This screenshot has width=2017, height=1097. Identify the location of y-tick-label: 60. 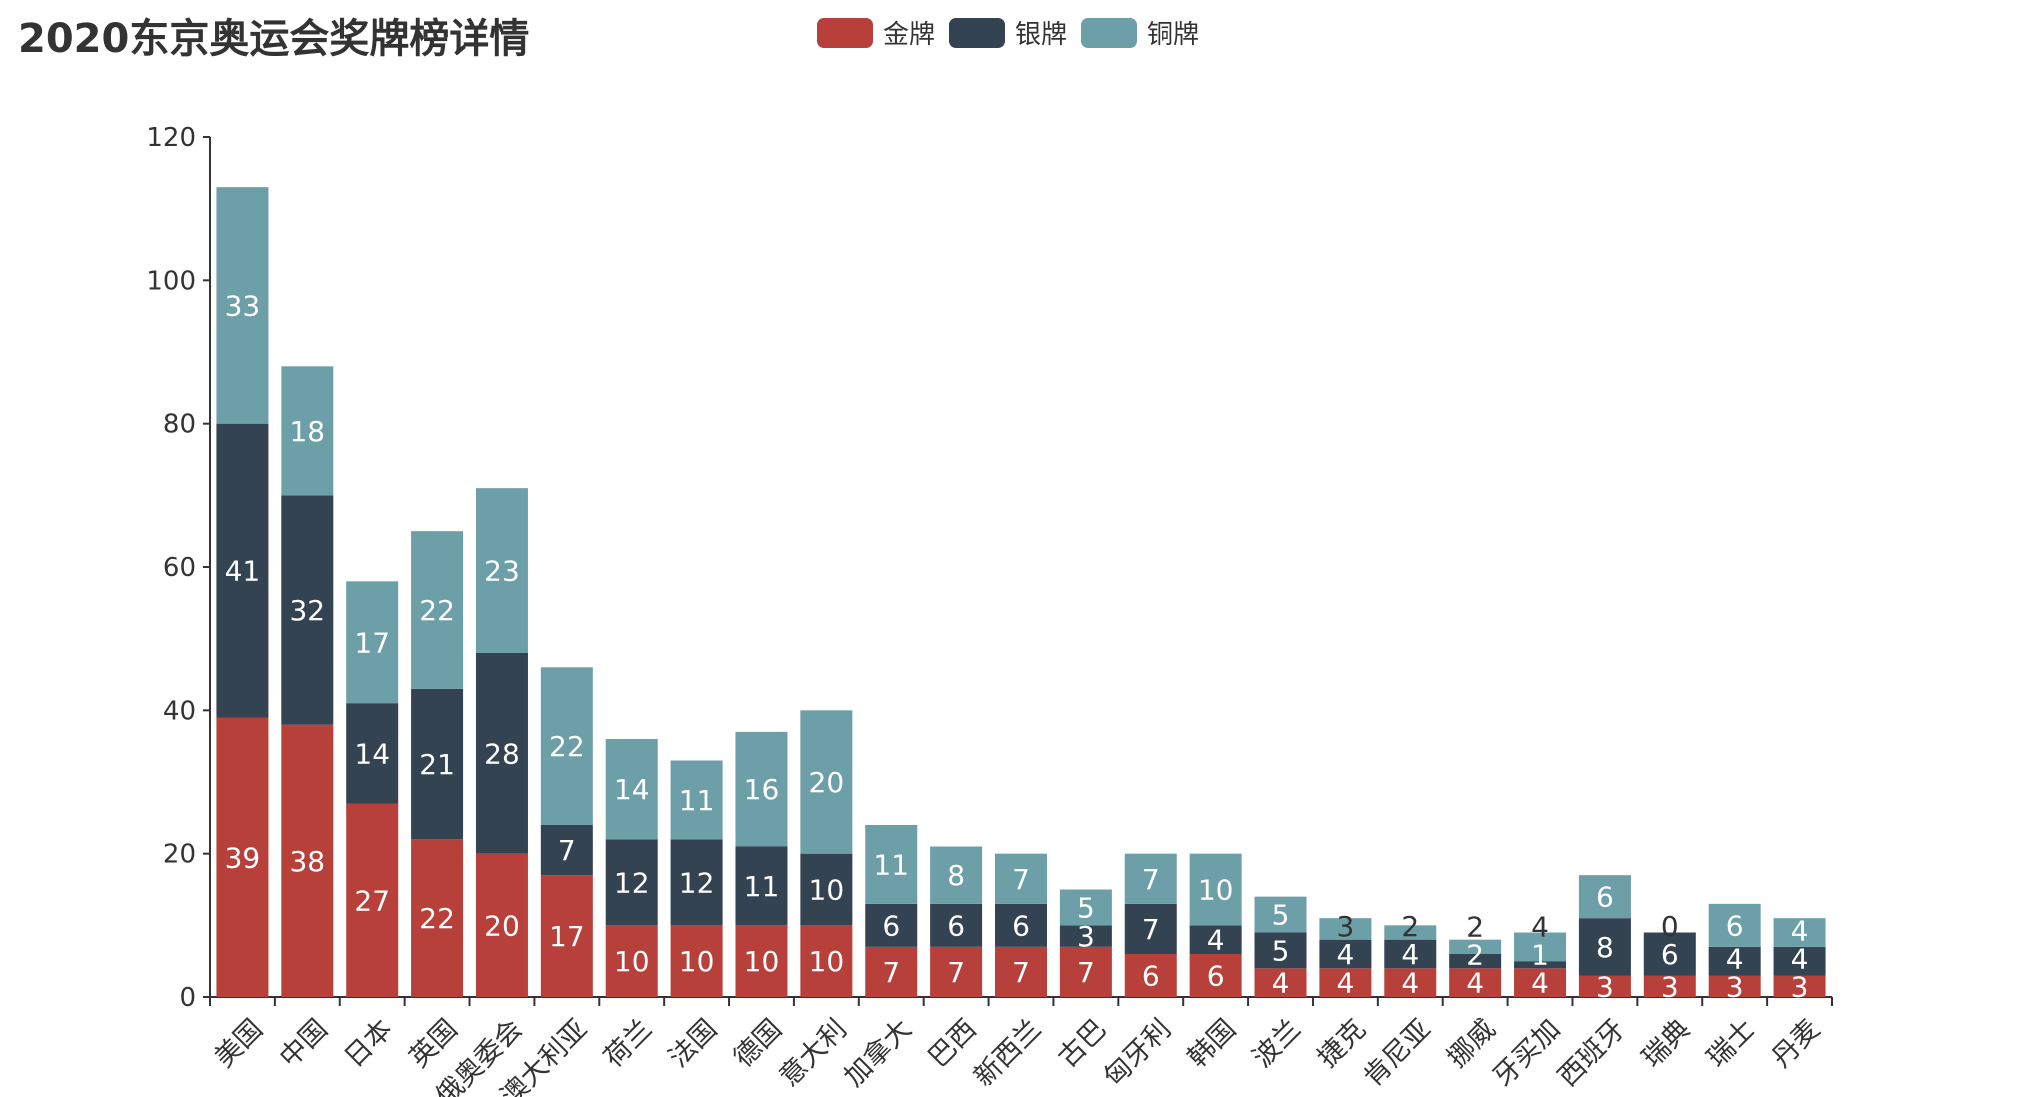
(179, 568).